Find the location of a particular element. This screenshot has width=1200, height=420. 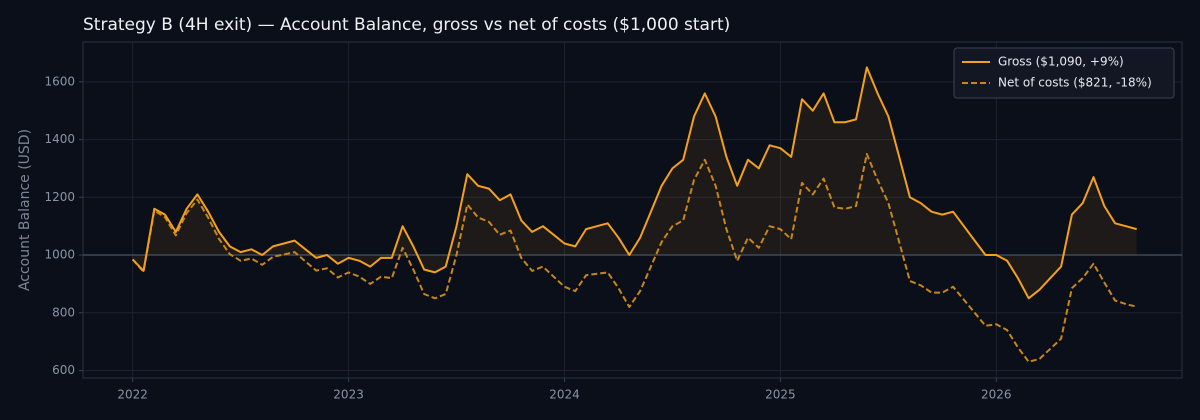

legend-box is located at coordinates (1064, 73).